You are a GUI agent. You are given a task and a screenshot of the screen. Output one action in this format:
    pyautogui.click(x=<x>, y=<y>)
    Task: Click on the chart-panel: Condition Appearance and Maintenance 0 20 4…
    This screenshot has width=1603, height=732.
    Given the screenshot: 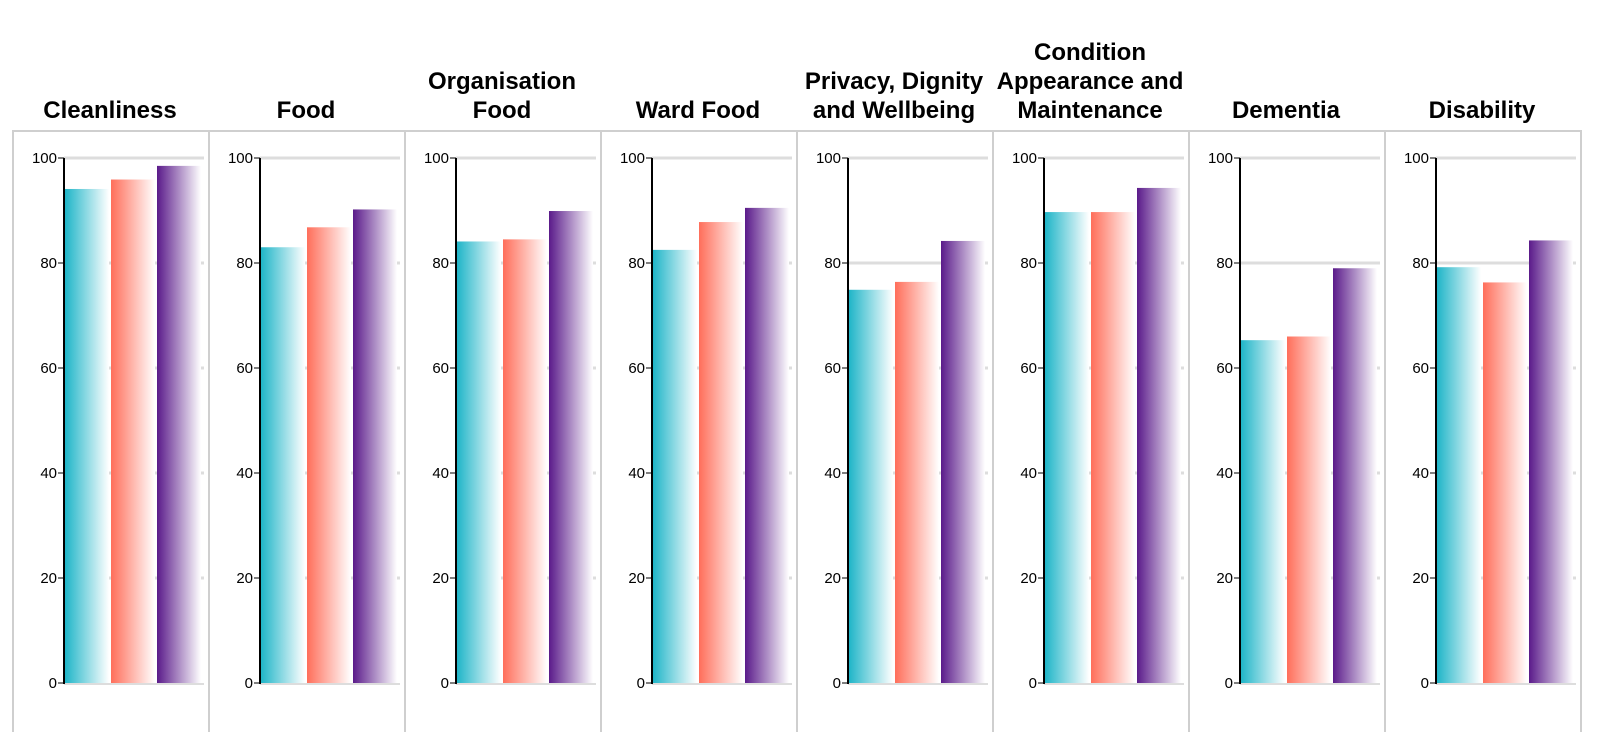 What is the action you would take?
    pyautogui.click(x=1090, y=366)
    